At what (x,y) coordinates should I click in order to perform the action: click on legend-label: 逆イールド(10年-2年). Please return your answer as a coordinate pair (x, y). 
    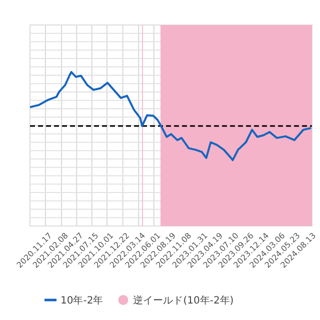
    Looking at the image, I should click on (183, 300).